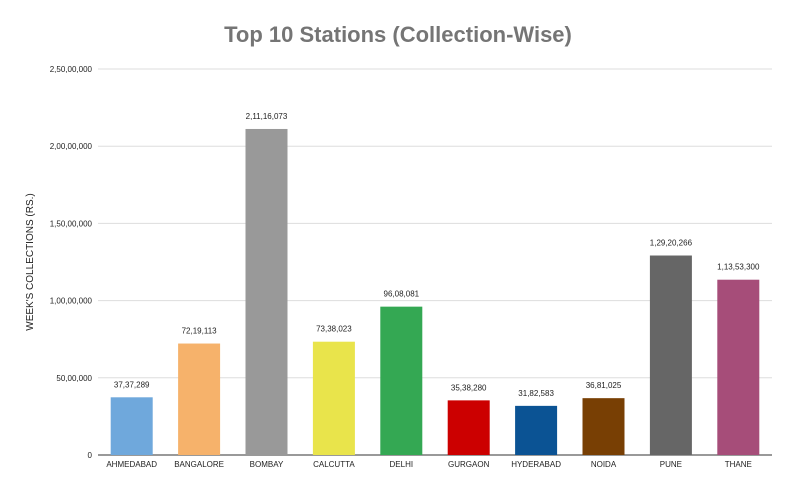  Describe the element at coordinates (468, 427) in the screenshot. I see `bar-gurgaon` at that location.